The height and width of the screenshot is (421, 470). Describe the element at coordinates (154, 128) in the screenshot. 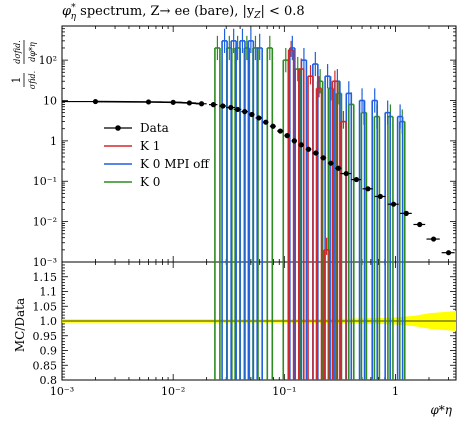

I see `svg-text: Data` at that location.